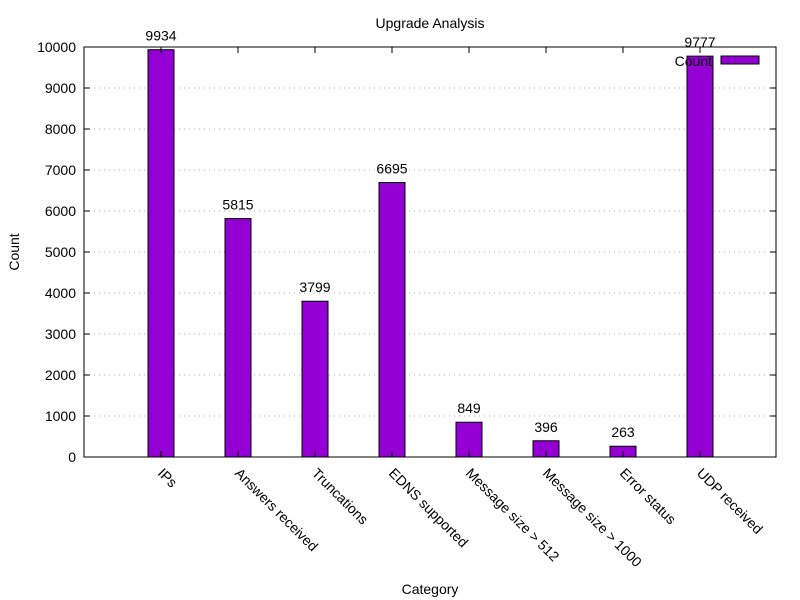 Image resolution: width=800 pixels, height=600 pixels. Describe the element at coordinates (699, 42) in the screenshot. I see `data-label: 9777` at that location.